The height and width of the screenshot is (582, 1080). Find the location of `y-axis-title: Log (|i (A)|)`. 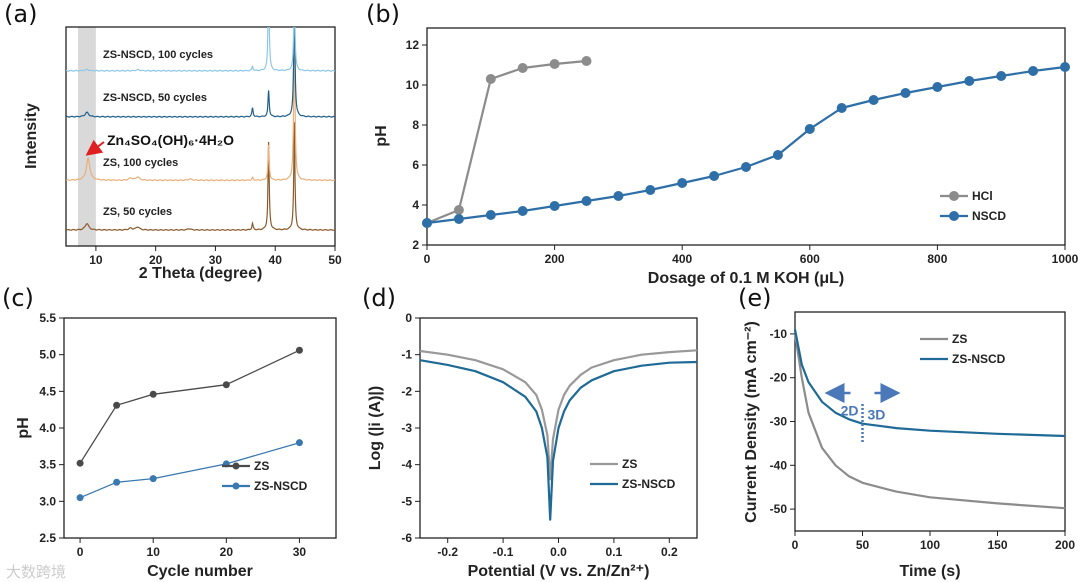

y-axis-title: Log (|i (A)|) is located at coordinates (375, 428).